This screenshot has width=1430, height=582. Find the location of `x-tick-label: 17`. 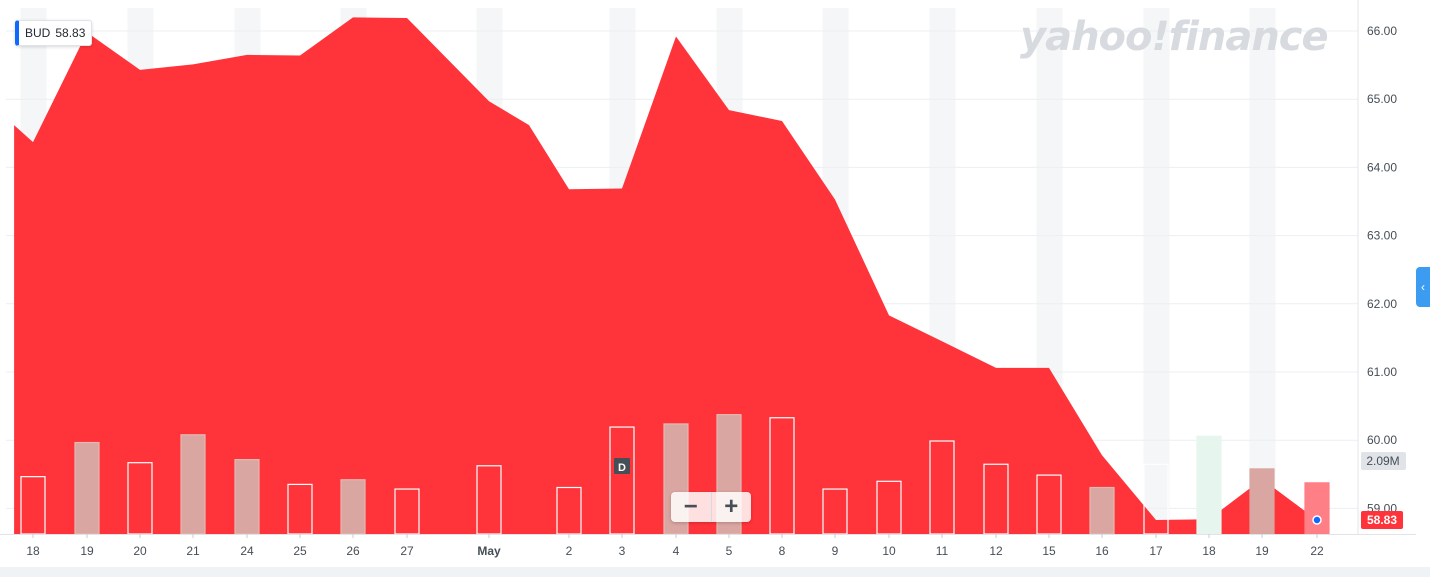

x-tick-label: 17 is located at coordinates (1156, 551).